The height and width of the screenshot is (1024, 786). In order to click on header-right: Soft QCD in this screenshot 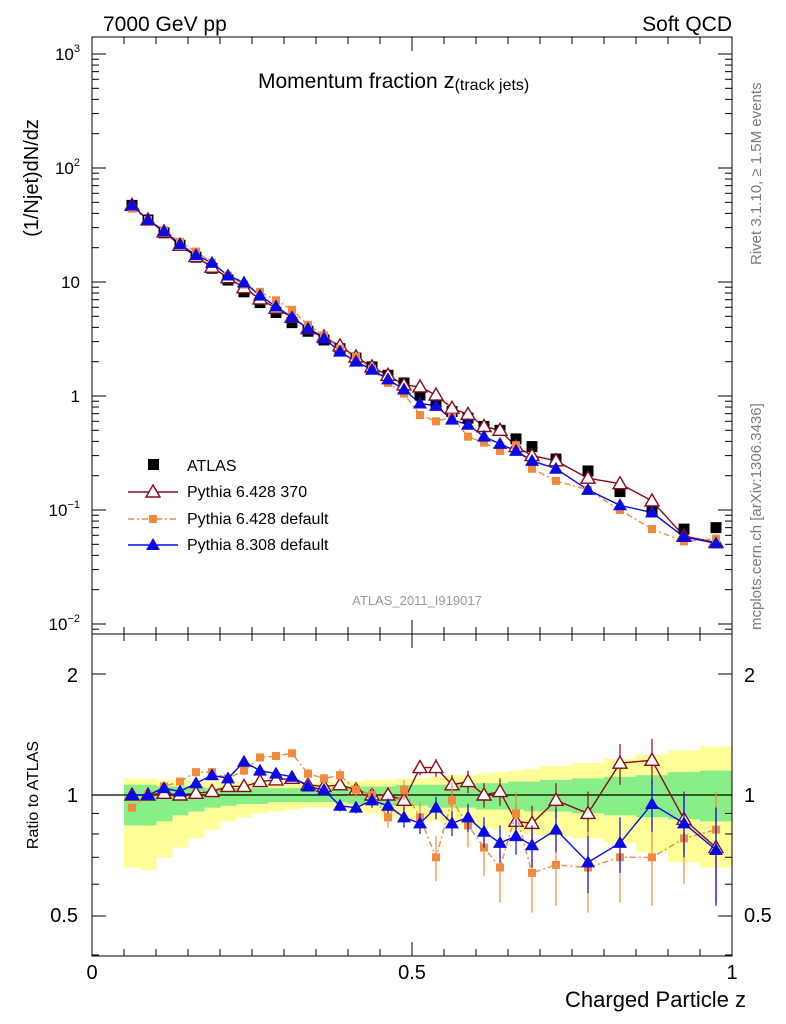, I will do `click(687, 24)`.